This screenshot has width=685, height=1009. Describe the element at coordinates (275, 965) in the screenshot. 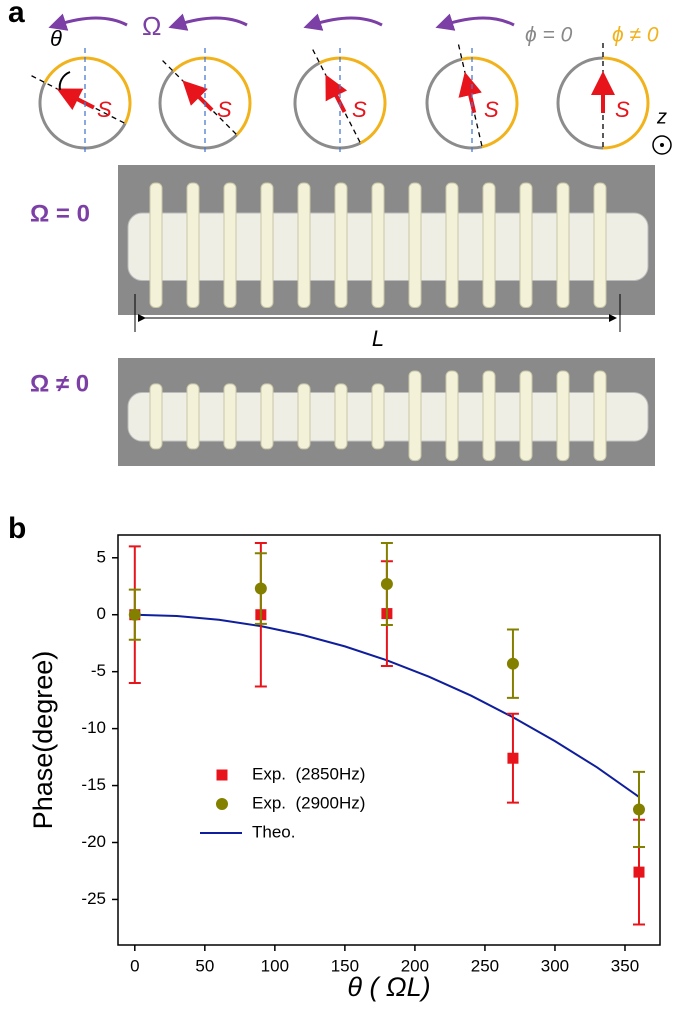

I see `x-tick-label: 100` at that location.